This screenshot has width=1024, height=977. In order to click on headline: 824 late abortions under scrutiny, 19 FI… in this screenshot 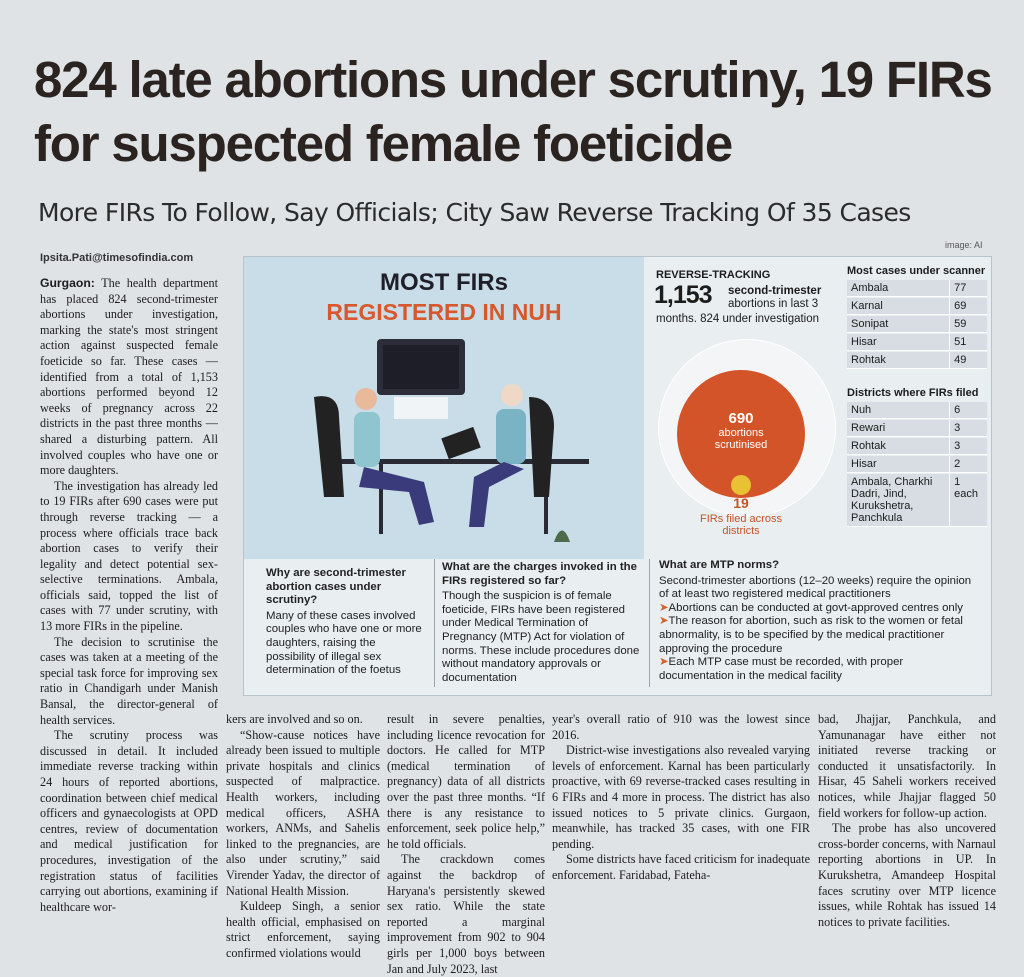, I will do `click(513, 111)`.